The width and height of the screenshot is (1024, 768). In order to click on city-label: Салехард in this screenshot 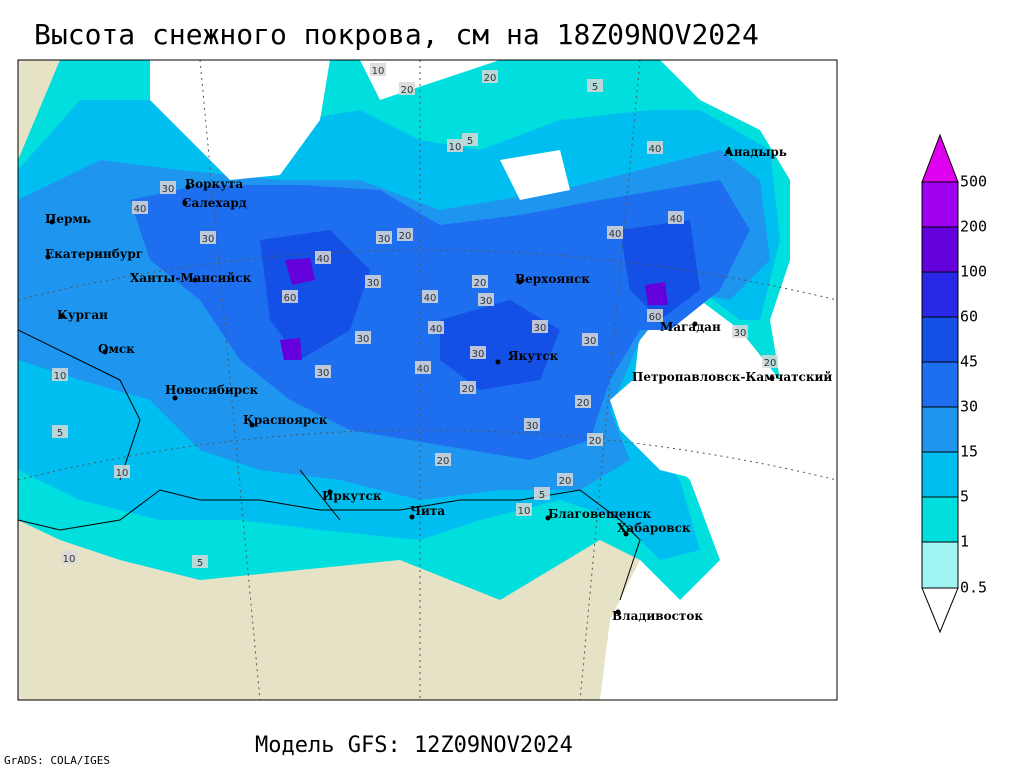, I will do `click(214, 203)`.